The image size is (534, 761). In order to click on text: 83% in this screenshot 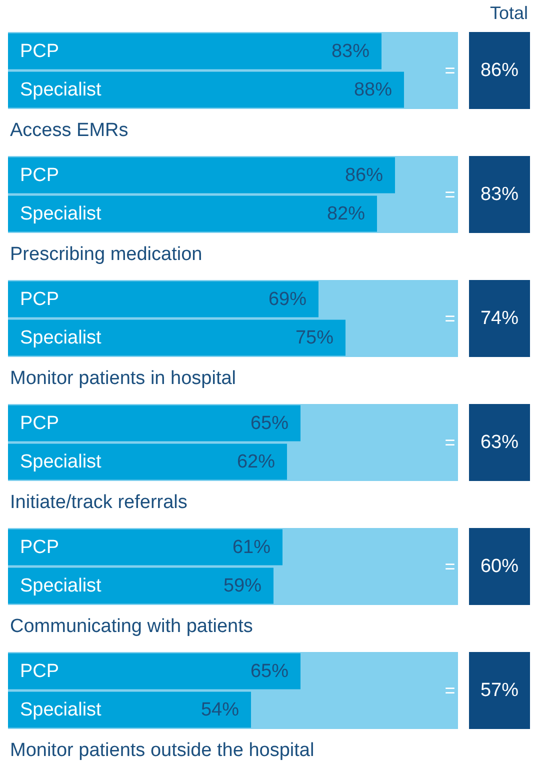, I will do `click(499, 194)`.